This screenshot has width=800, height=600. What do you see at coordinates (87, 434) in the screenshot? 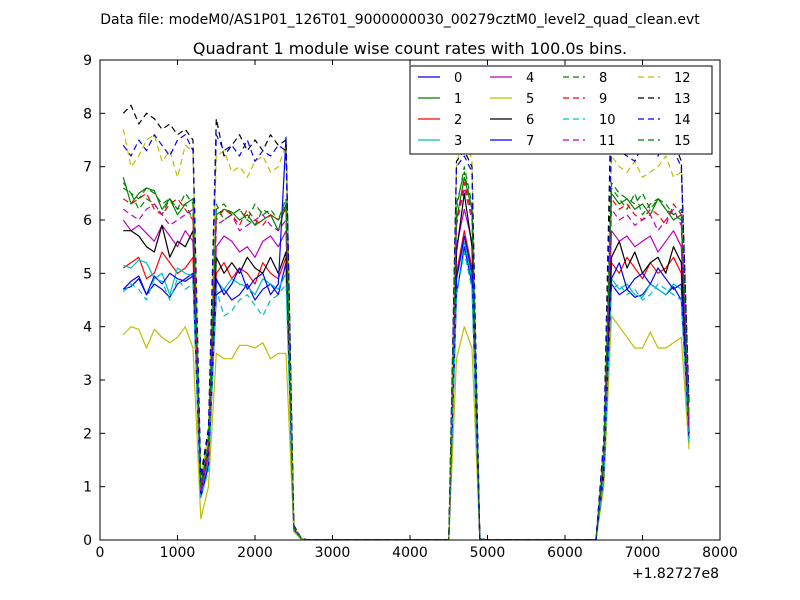
I see `y-tick-label: 2` at bounding box center [87, 434].